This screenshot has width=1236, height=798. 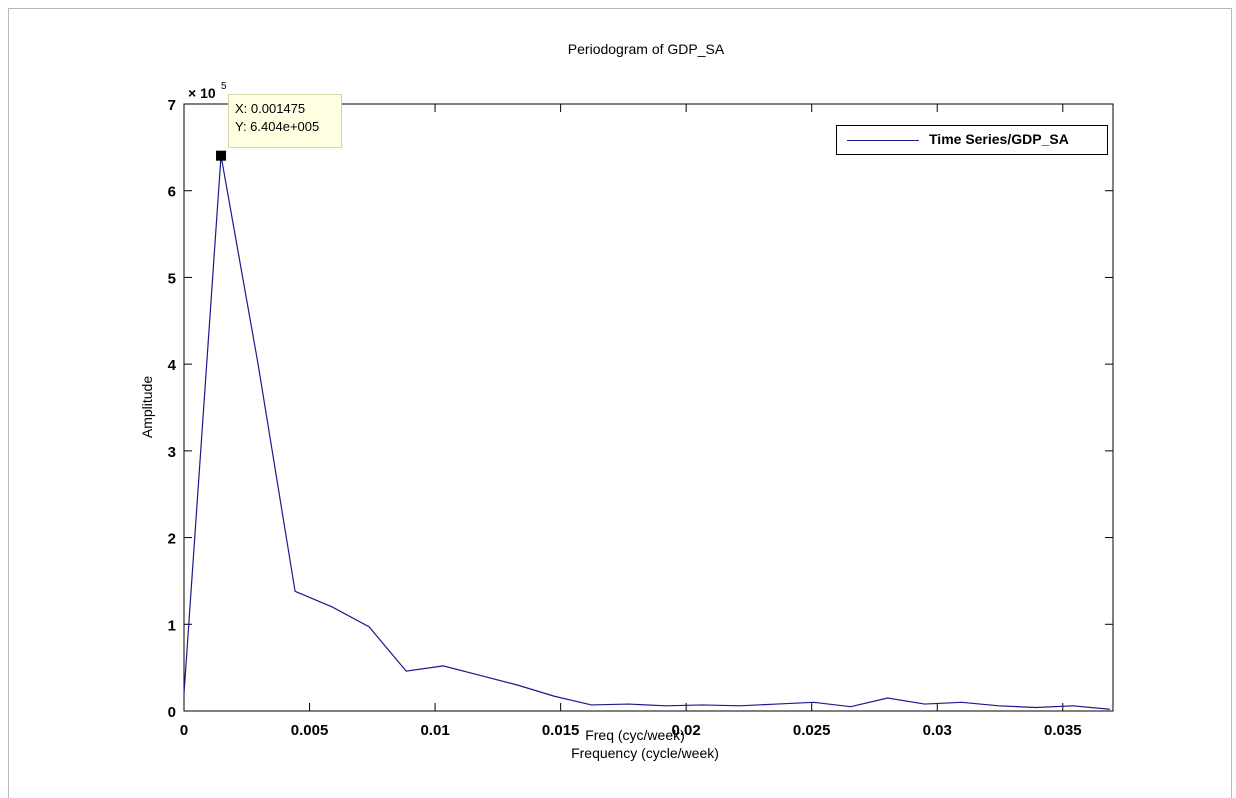 What do you see at coordinates (812, 730) in the screenshot?
I see `x-tick-label: 0.025` at bounding box center [812, 730].